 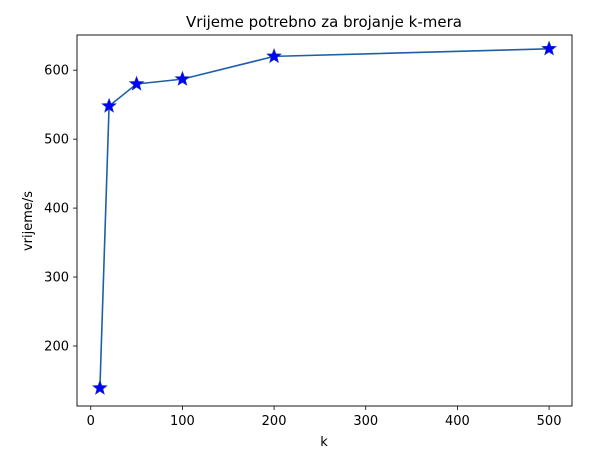 What do you see at coordinates (56, 209) in the screenshot?
I see `y-tick-label-2: 400` at bounding box center [56, 209].